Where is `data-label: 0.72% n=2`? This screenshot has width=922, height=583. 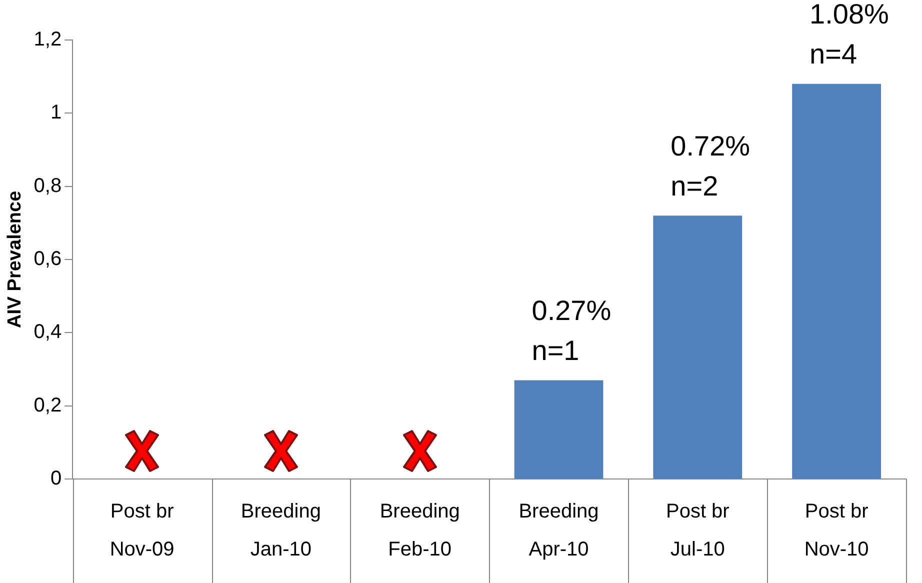
data-label: 0.72% n=2 is located at coordinates (710, 166).